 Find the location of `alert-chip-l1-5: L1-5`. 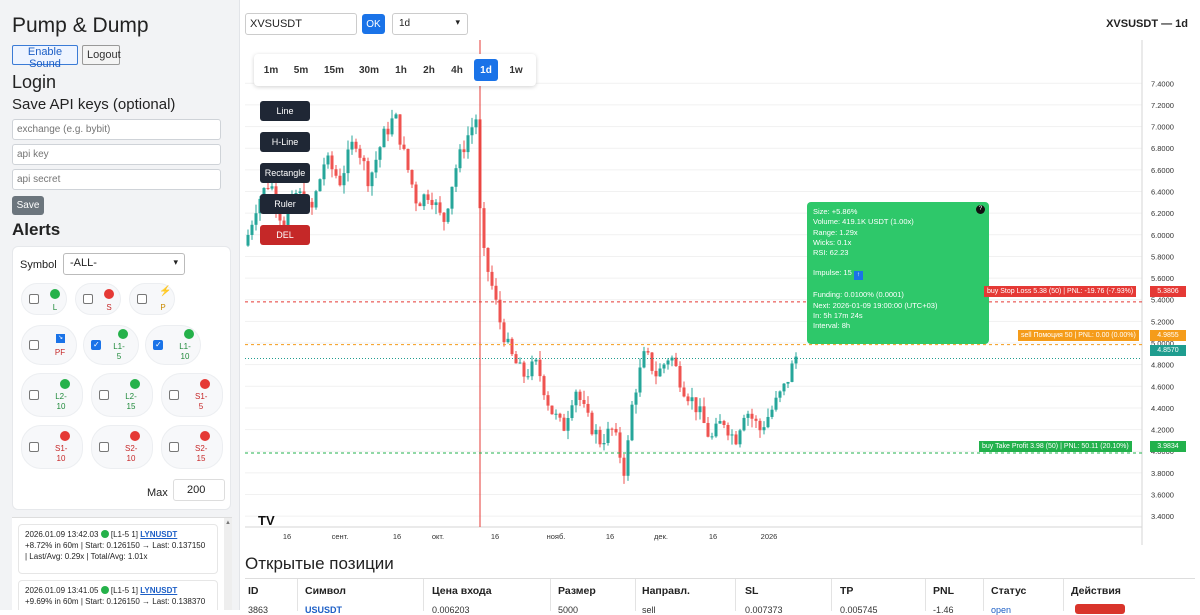

alert-chip-l1-5: L1-5 is located at coordinates (111, 345).